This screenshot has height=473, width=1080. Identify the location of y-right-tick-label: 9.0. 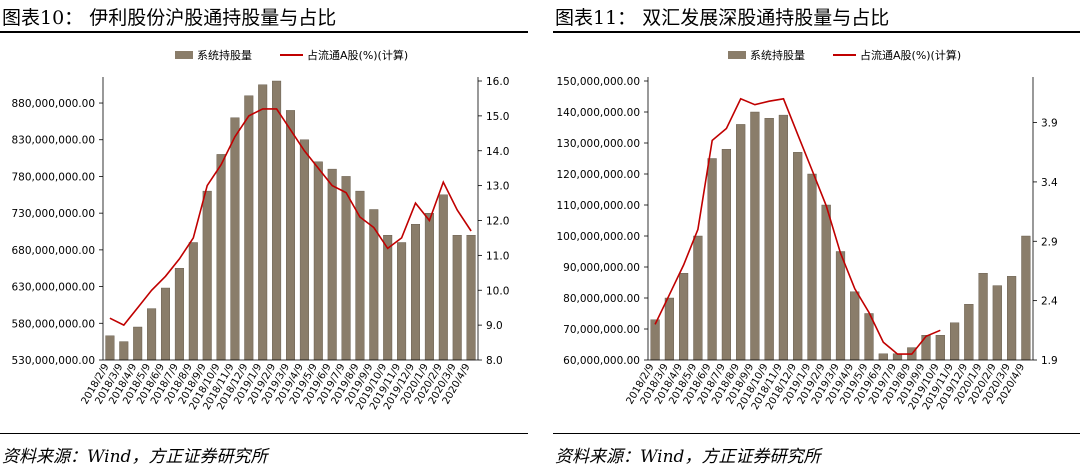
(494, 326).